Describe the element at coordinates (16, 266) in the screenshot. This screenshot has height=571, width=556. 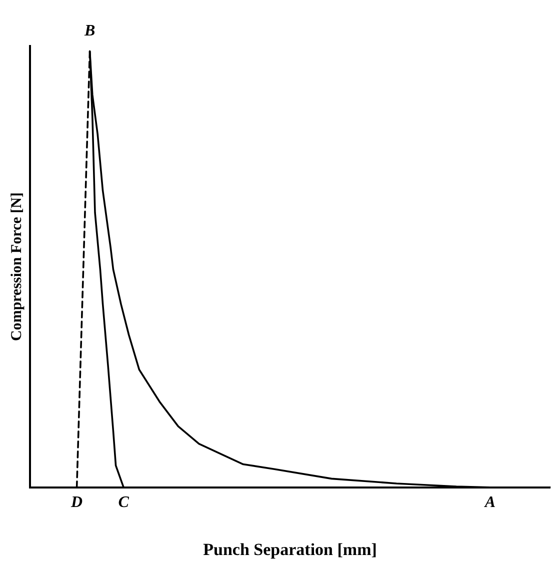
I see `y-axis-title: Compression Force [N]` at that location.